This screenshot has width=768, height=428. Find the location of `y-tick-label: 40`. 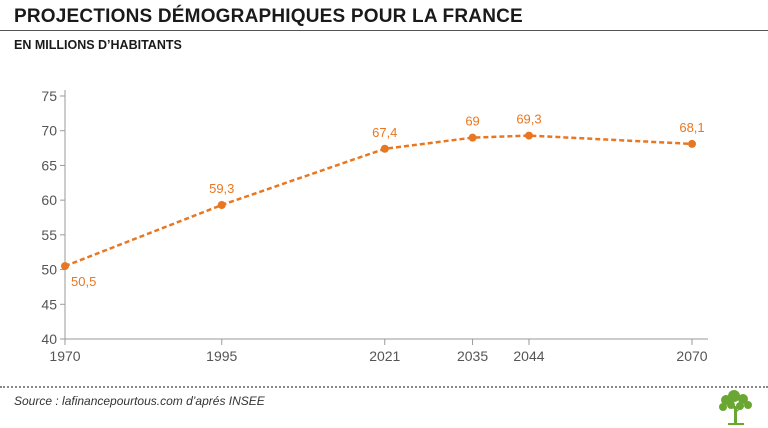

y-tick-label: 40 is located at coordinates (49, 339).